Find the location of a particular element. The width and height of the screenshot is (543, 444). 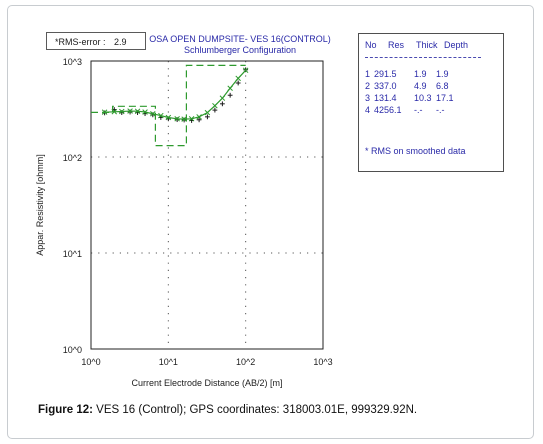

rms-error-box: *RMS-error : 2.9 is located at coordinates (96, 41).